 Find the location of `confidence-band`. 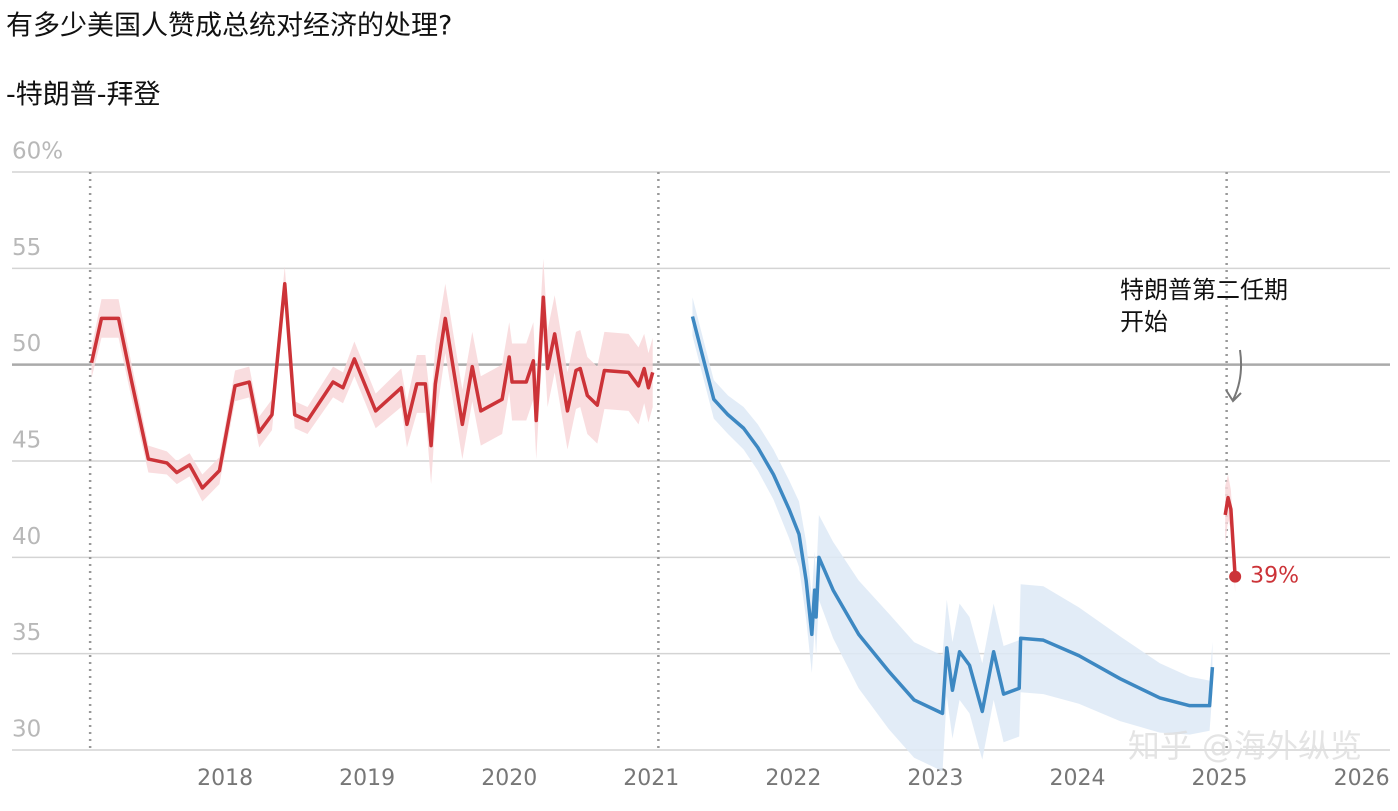

confidence-band is located at coordinates (372, 380).